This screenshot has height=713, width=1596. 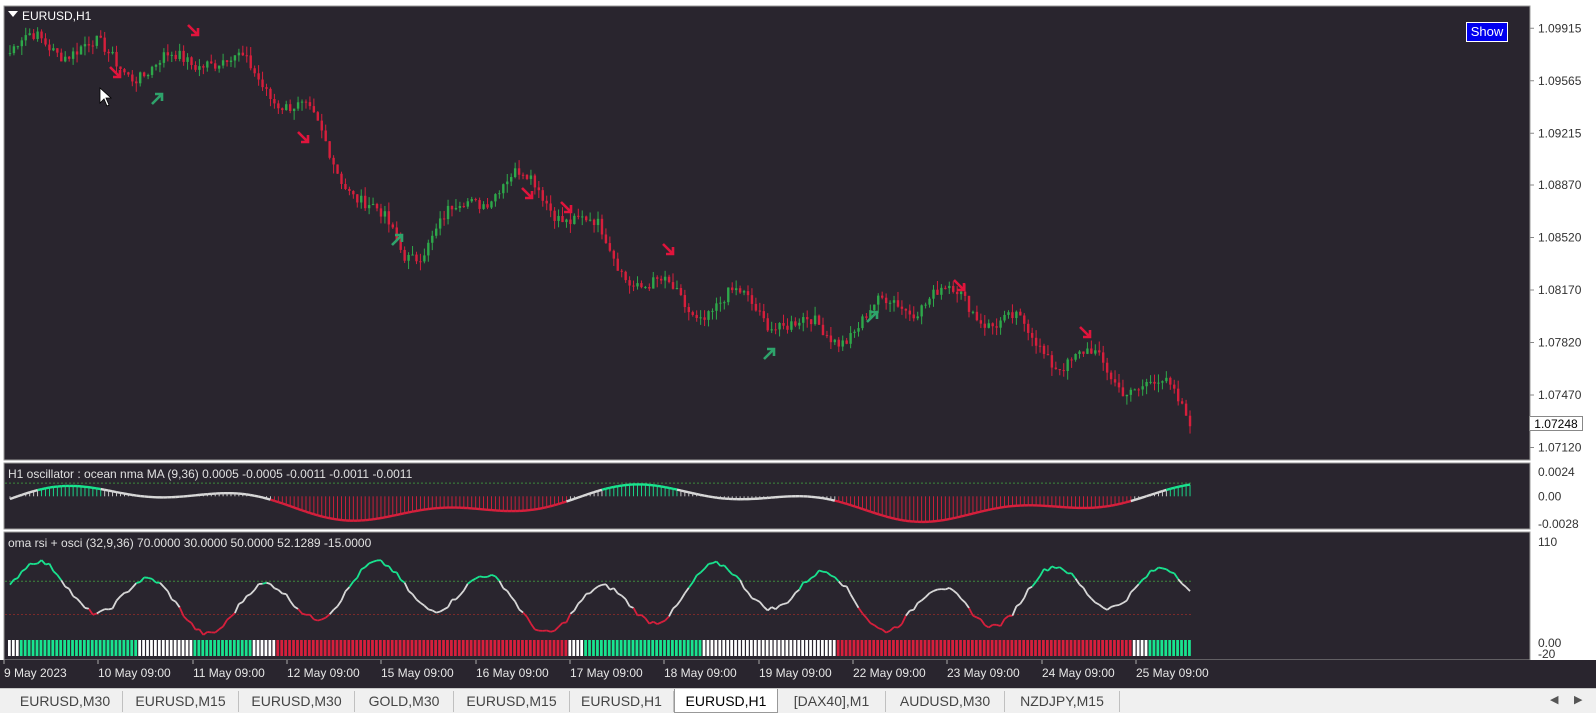 What do you see at coordinates (404, 701) in the screenshot?
I see `tab-gold-m30: GOLD,M30` at bounding box center [404, 701].